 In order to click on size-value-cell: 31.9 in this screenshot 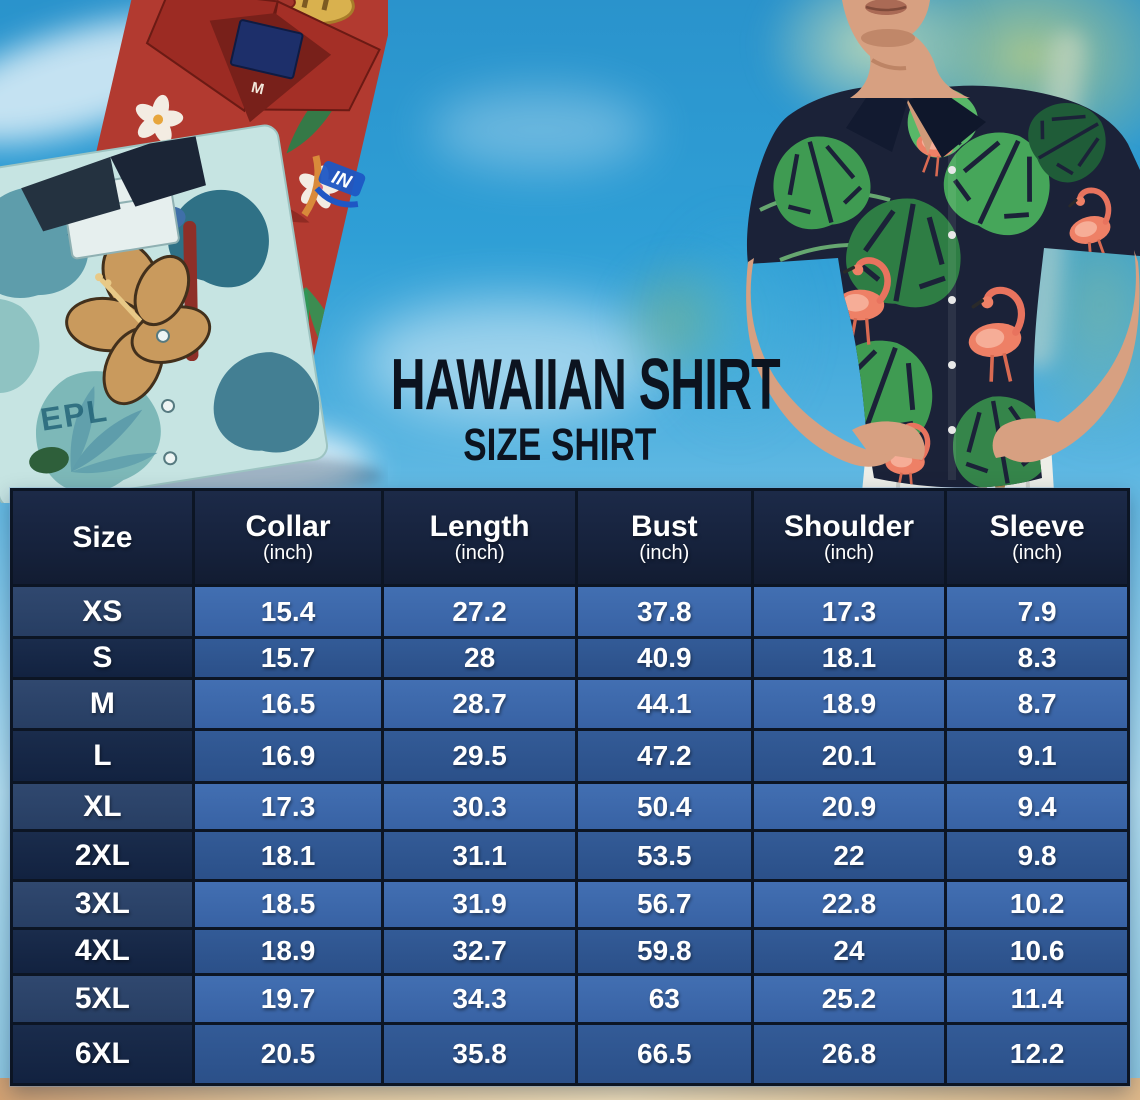, I will do `click(479, 904)`.